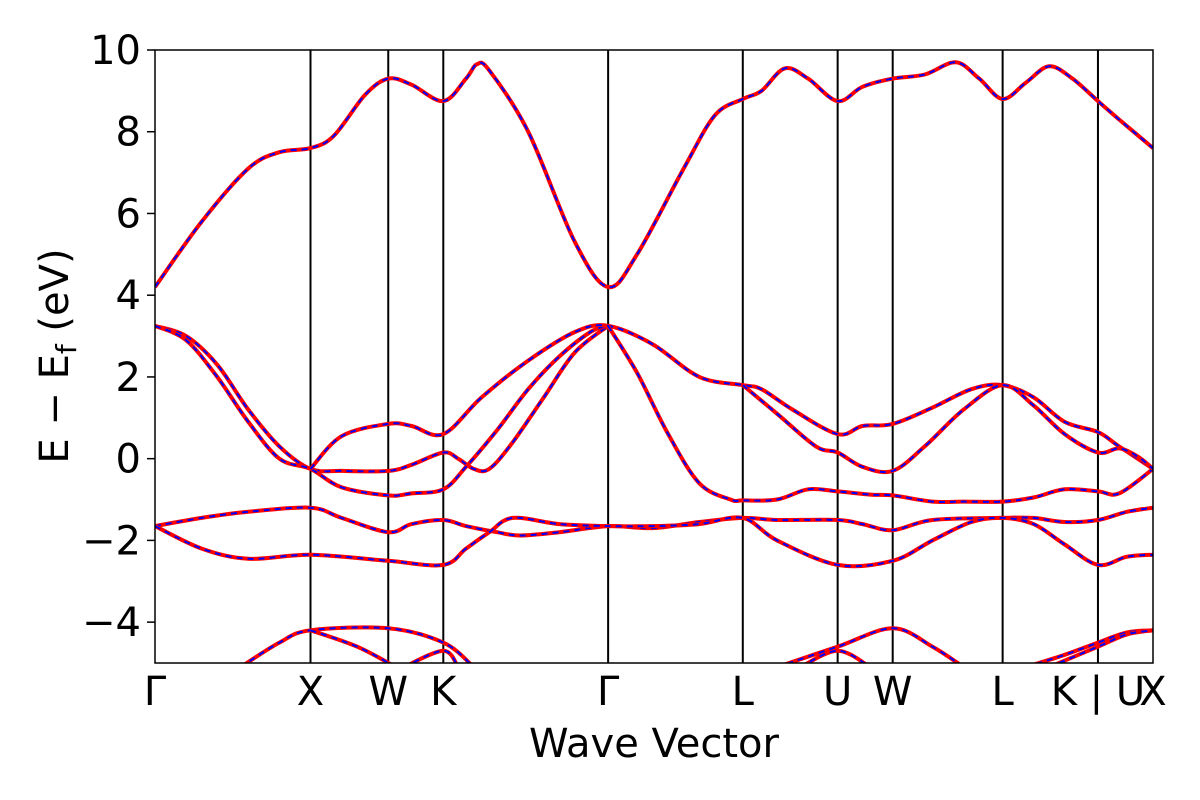  I want to click on y-tick-label: 8, so click(128, 133).